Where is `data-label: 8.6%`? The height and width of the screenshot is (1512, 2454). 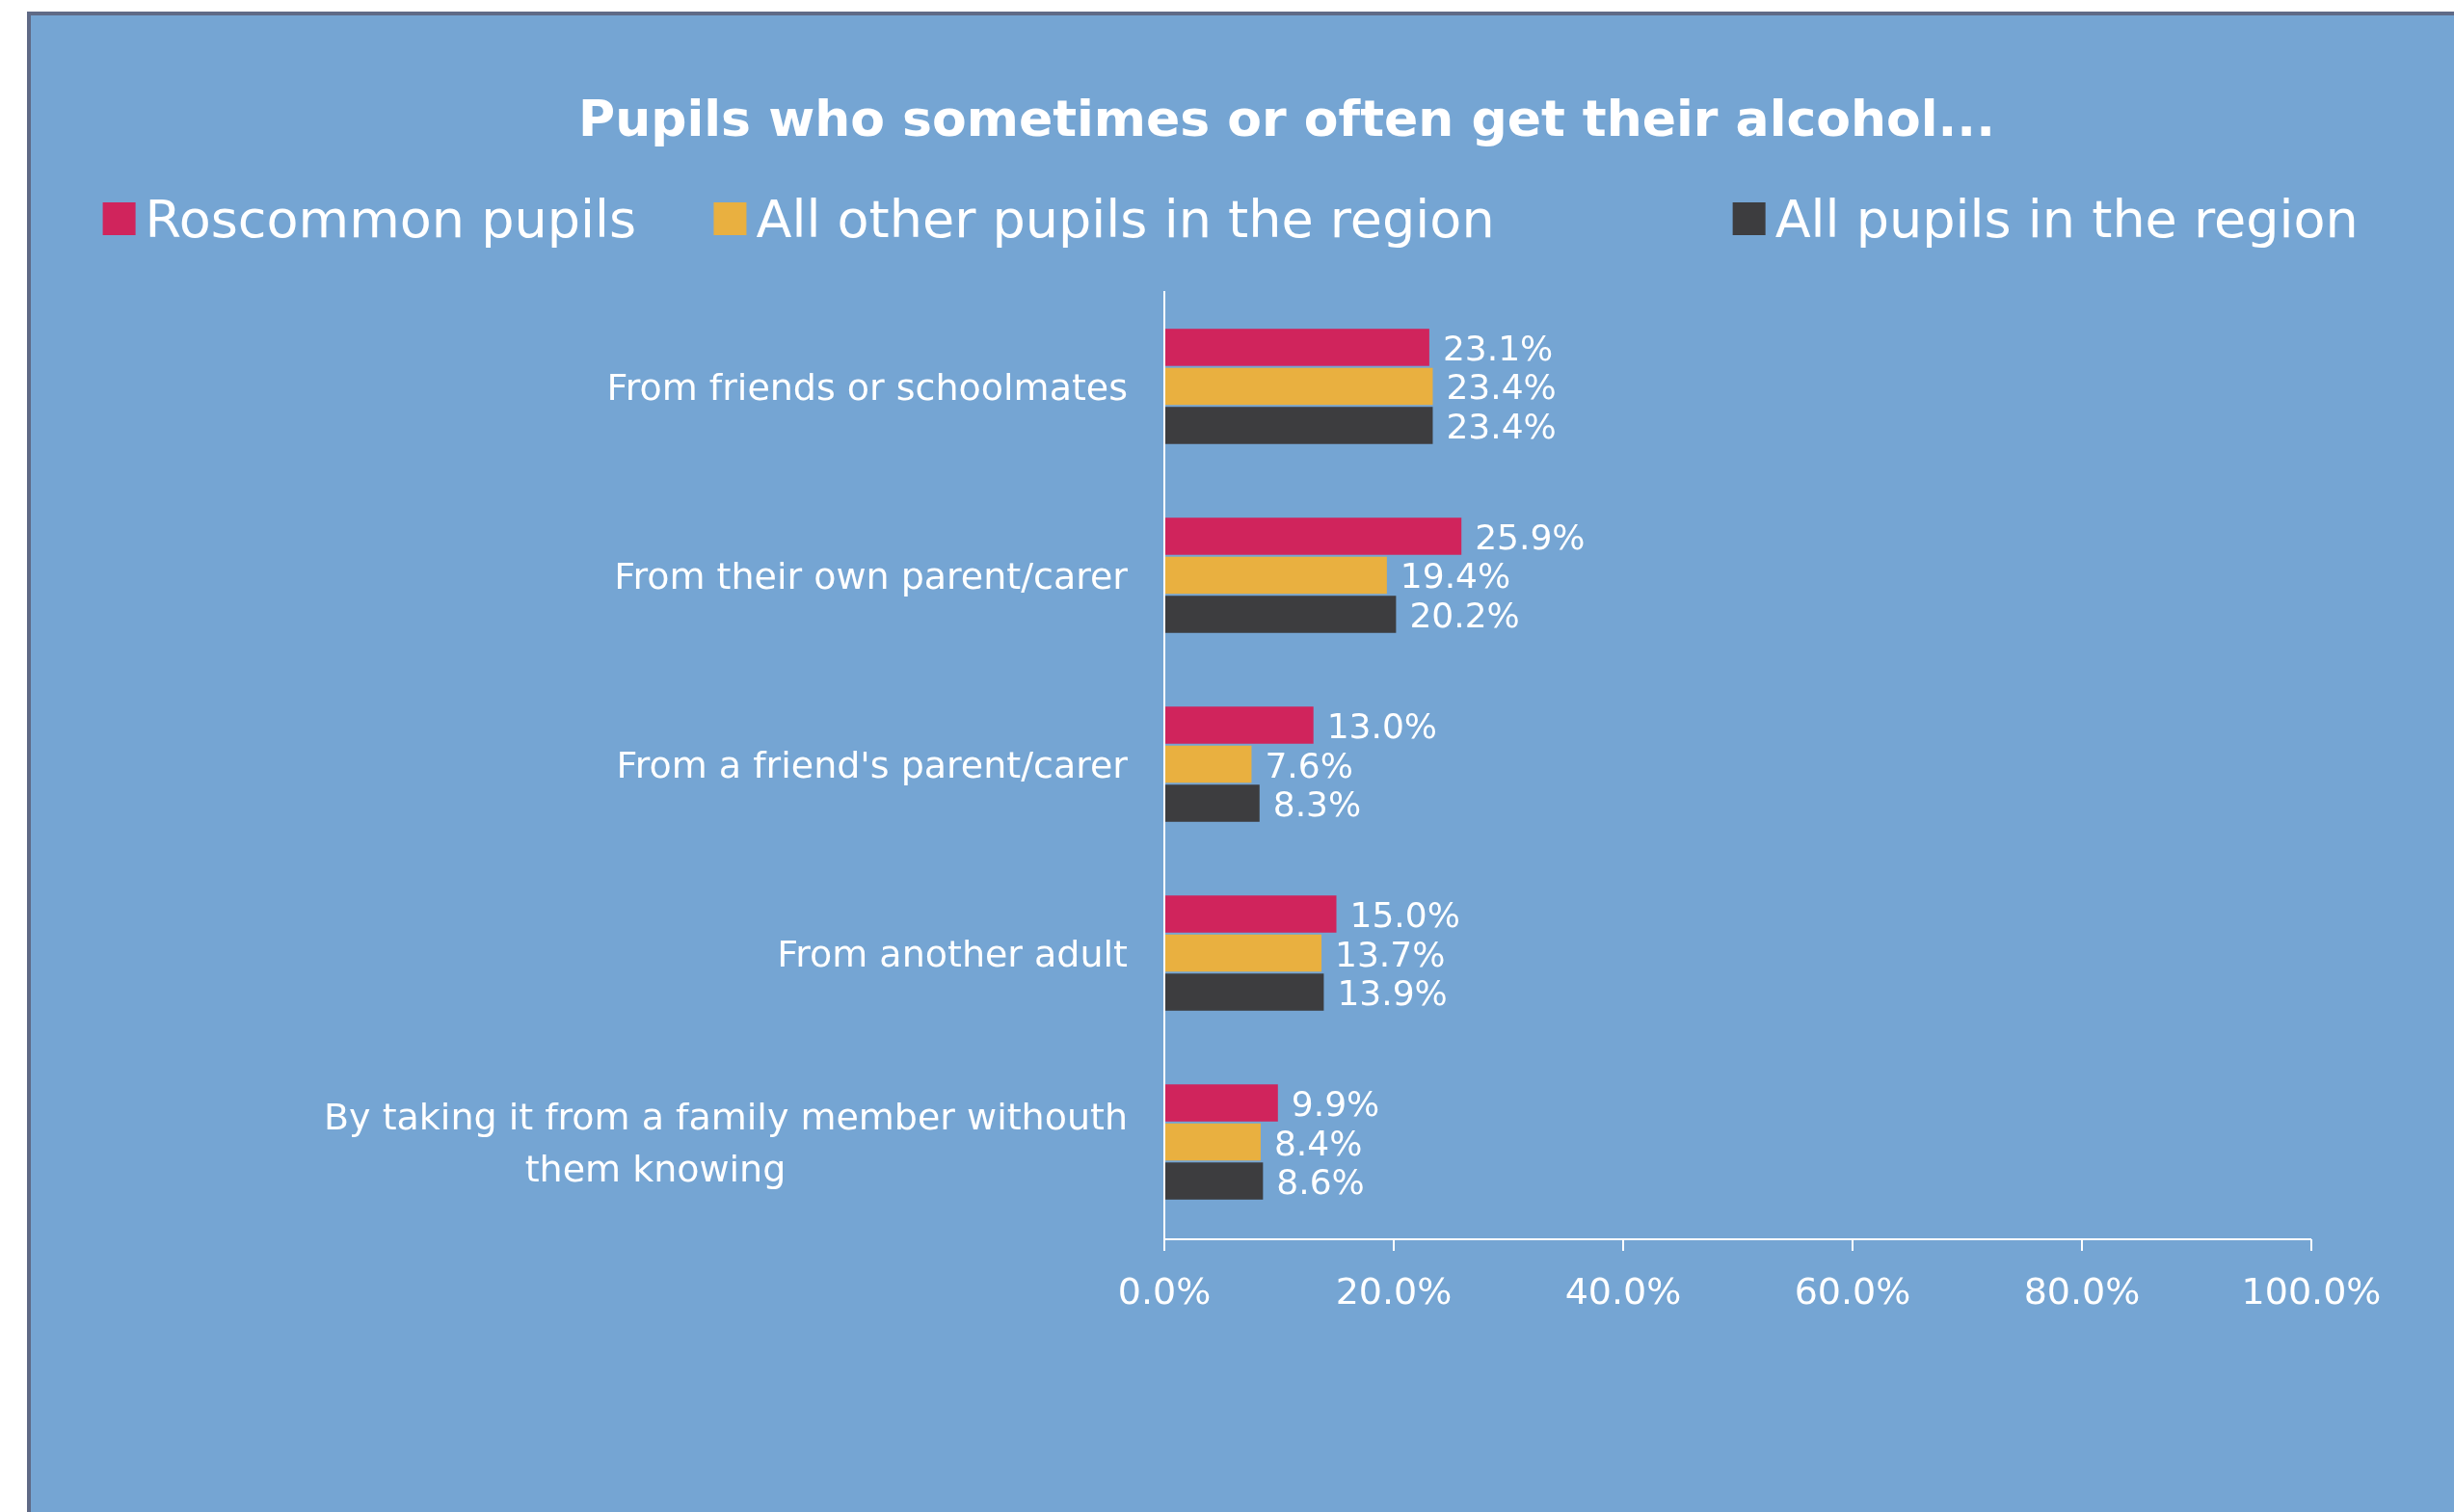
data-label: 8.6% is located at coordinates (1320, 1182).